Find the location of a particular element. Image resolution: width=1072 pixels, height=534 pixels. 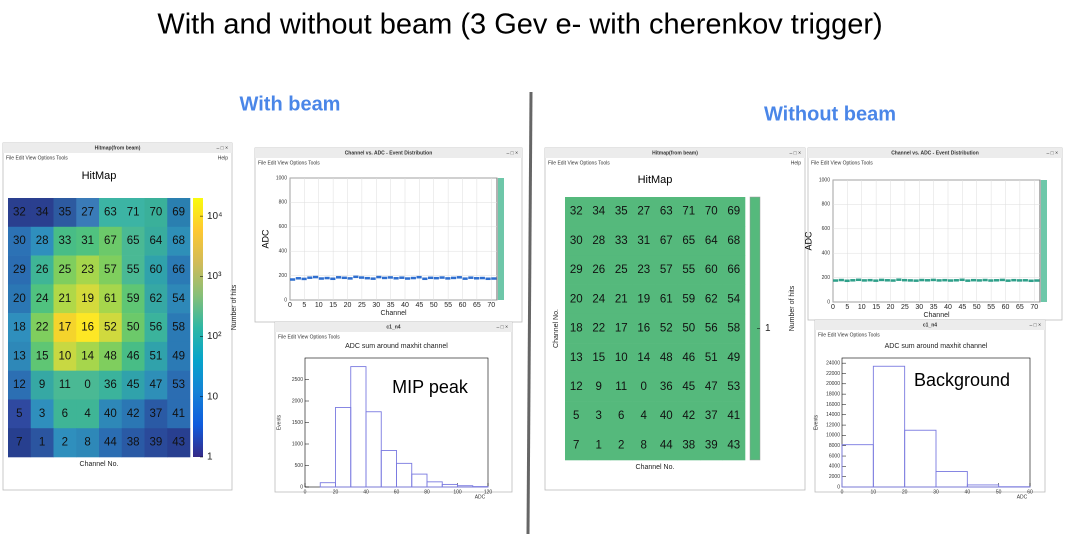

channel-label: 38 is located at coordinates (688, 445).